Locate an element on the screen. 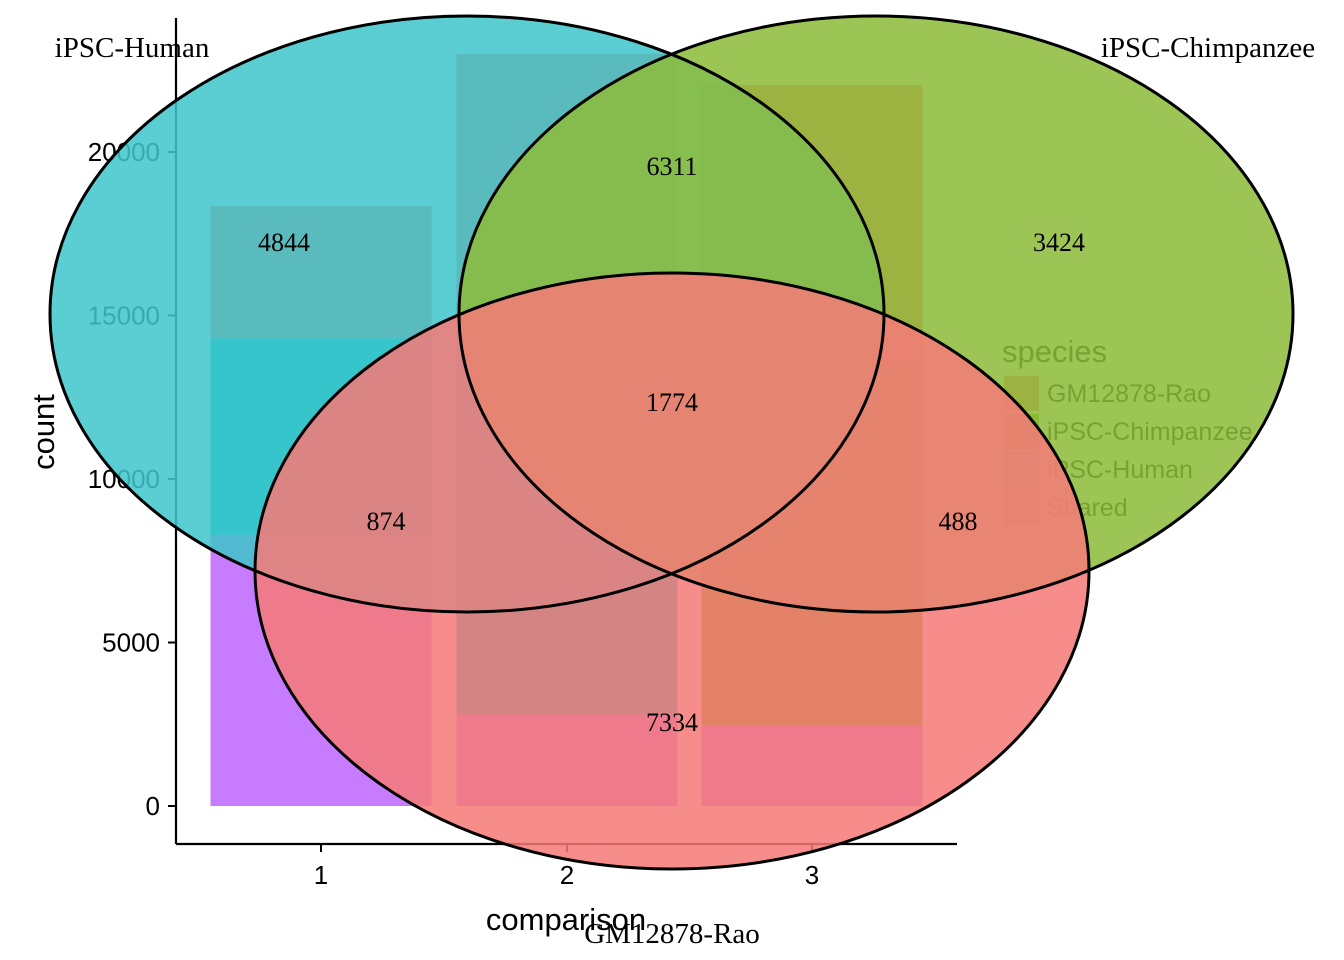  y-tick-label-5000: 5000 is located at coordinates (131, 643).